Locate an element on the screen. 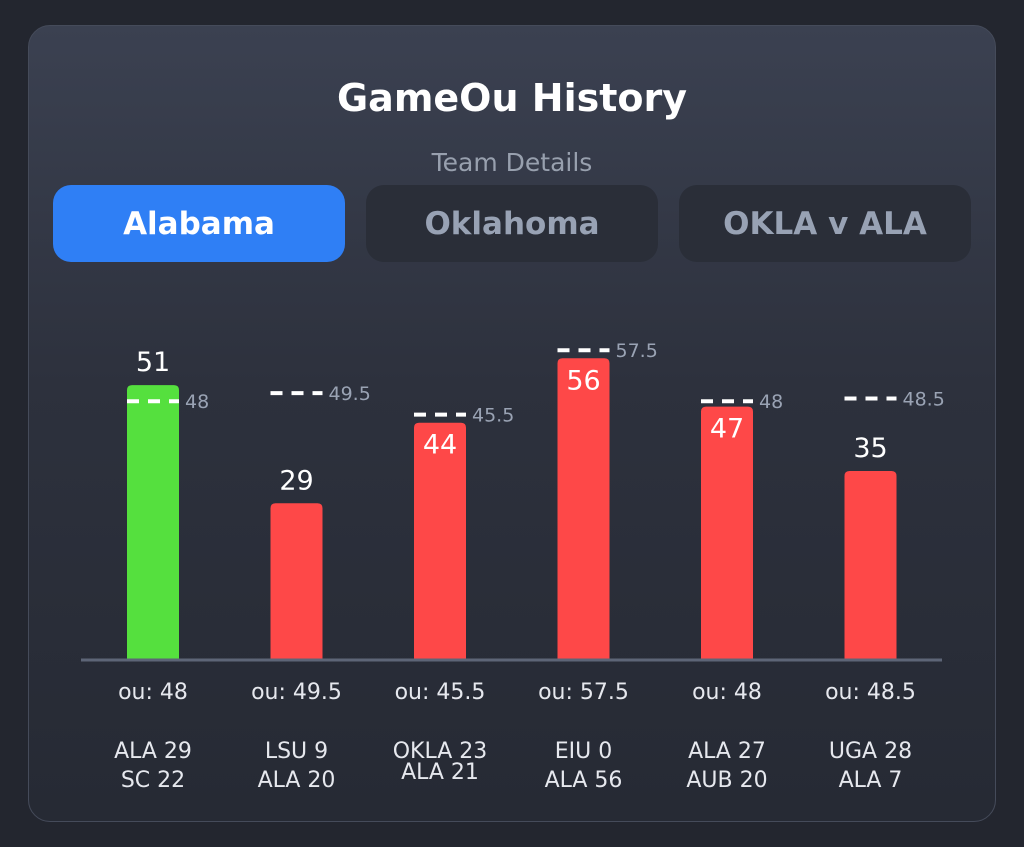 Image resolution: width=1024 pixels, height=847 pixels. bar-value-label: 51 is located at coordinates (153, 362).